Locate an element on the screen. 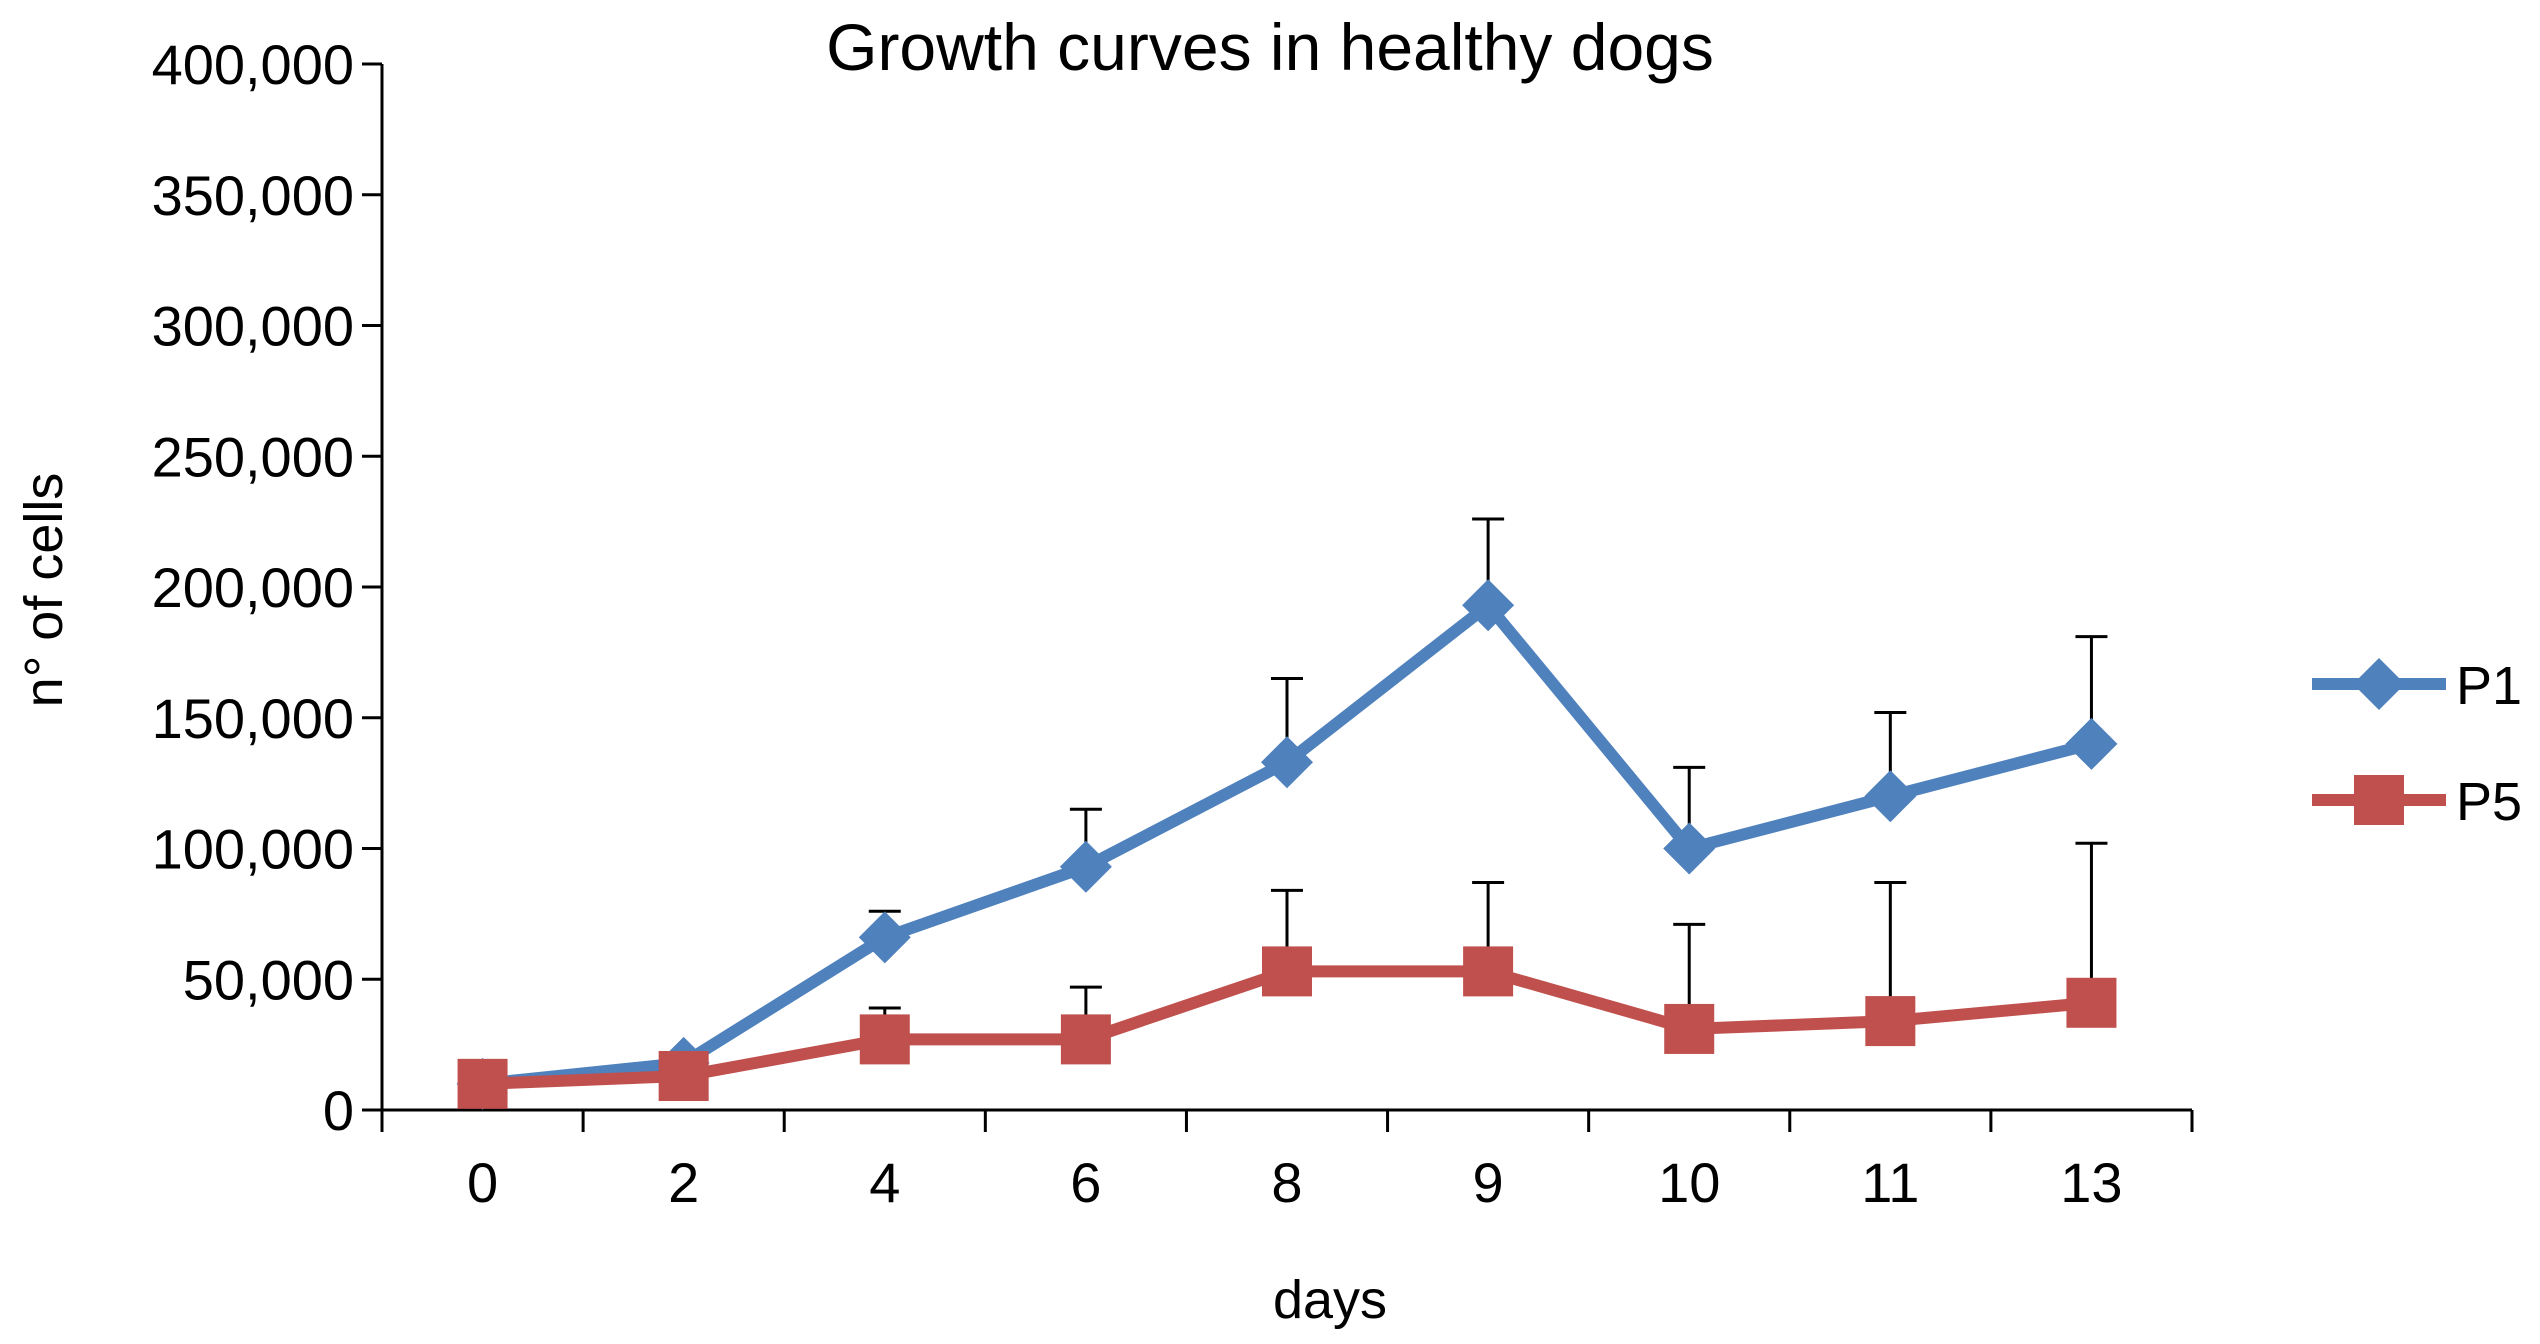 Image resolution: width=2540 pixels, height=1344 pixels. legend-marker-p1 is located at coordinates (2379, 684).